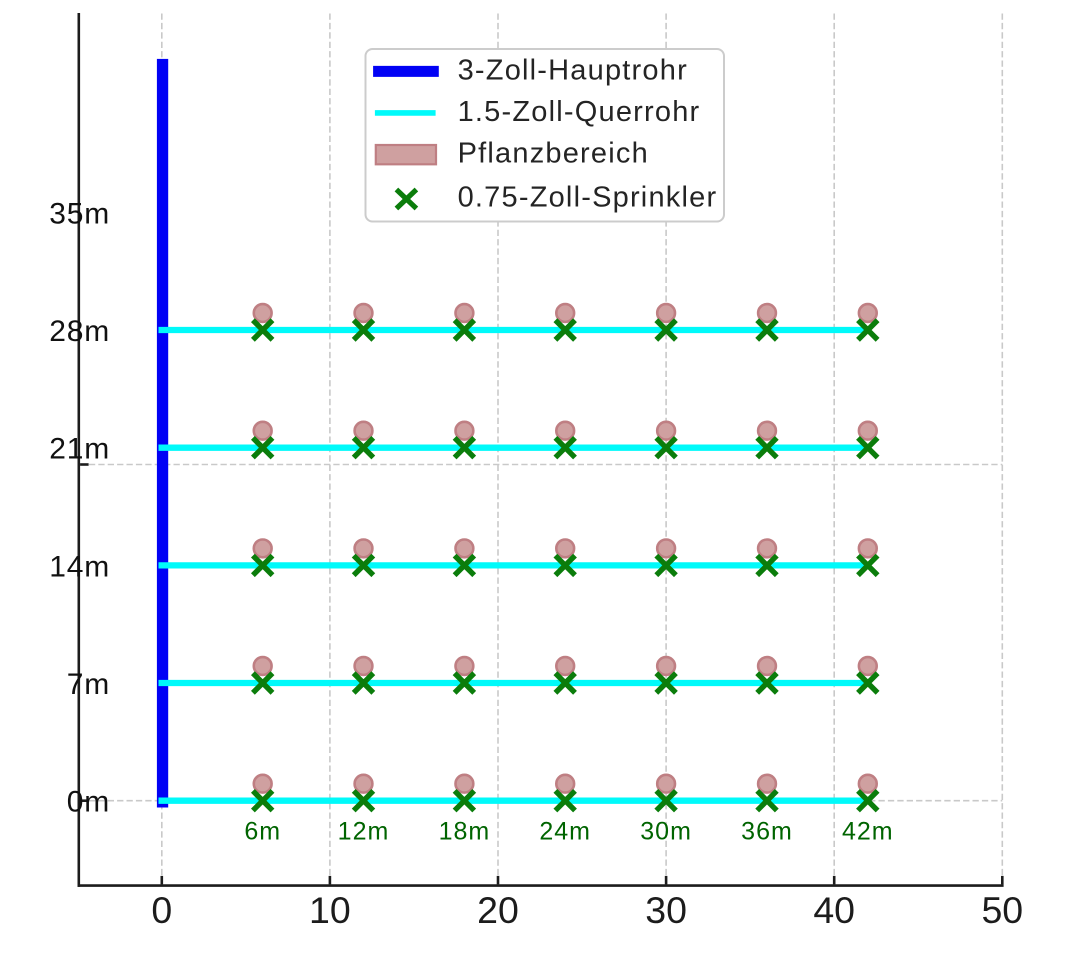 This screenshot has height=958, width=1088. I want to click on svg-text: 30m, so click(666, 831).